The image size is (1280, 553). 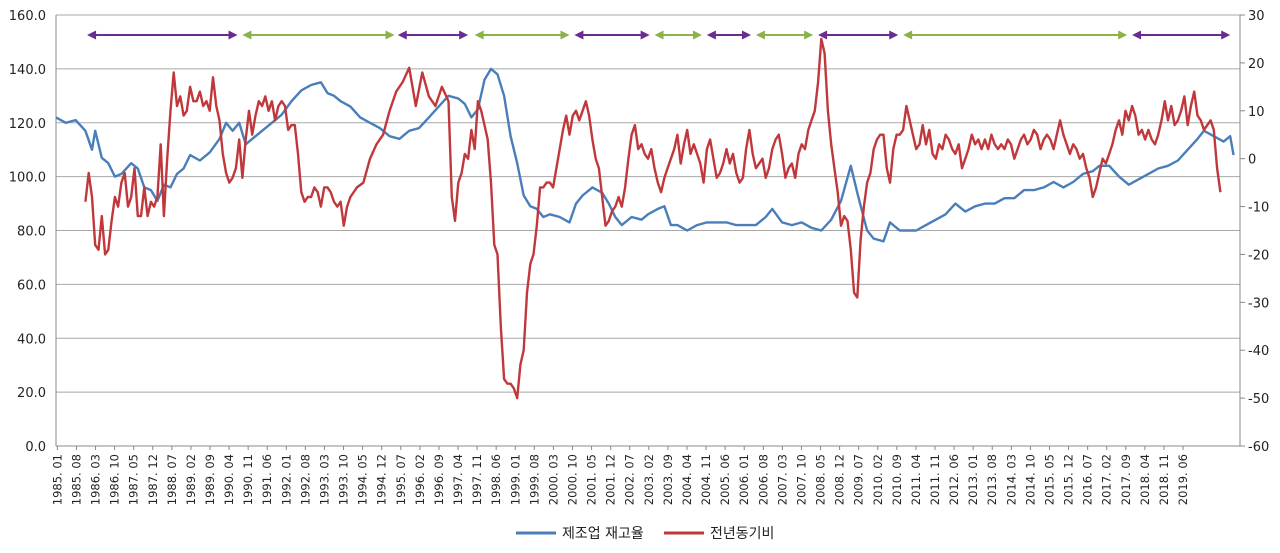 What do you see at coordinates (1256, 64) in the screenshot?
I see `right-tick-label: 20` at bounding box center [1256, 64].